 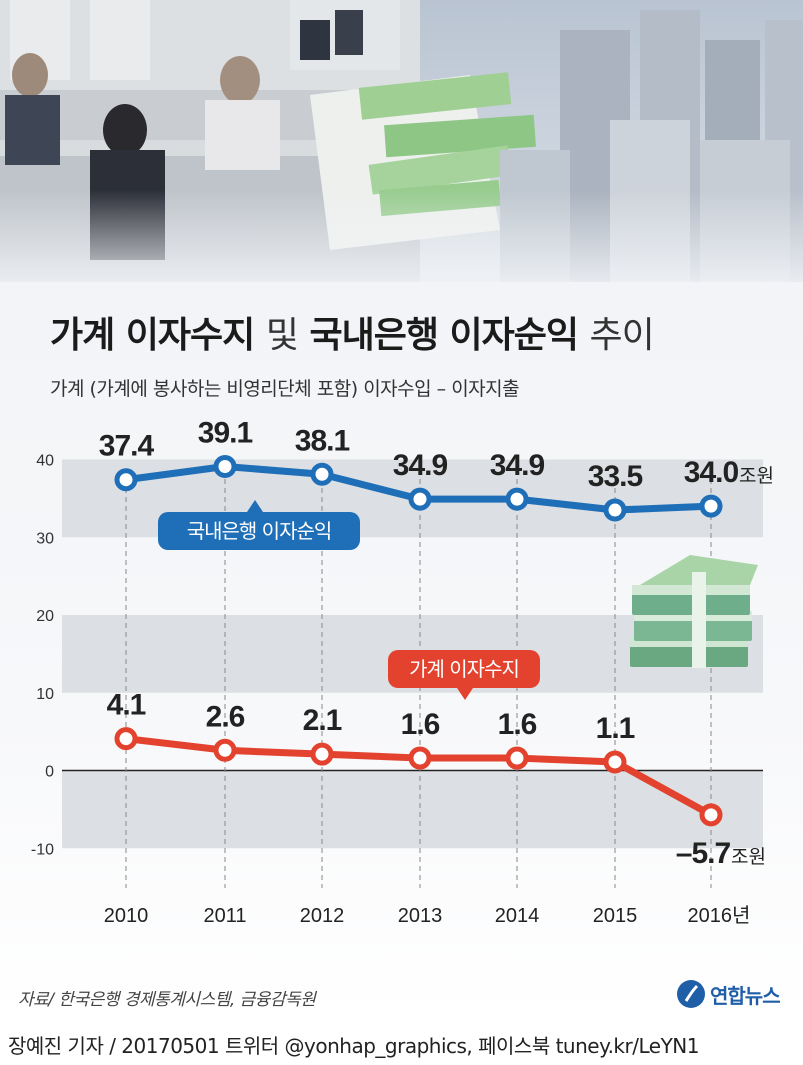 I want to click on bank-income-value: 37.4, so click(x=127, y=446).